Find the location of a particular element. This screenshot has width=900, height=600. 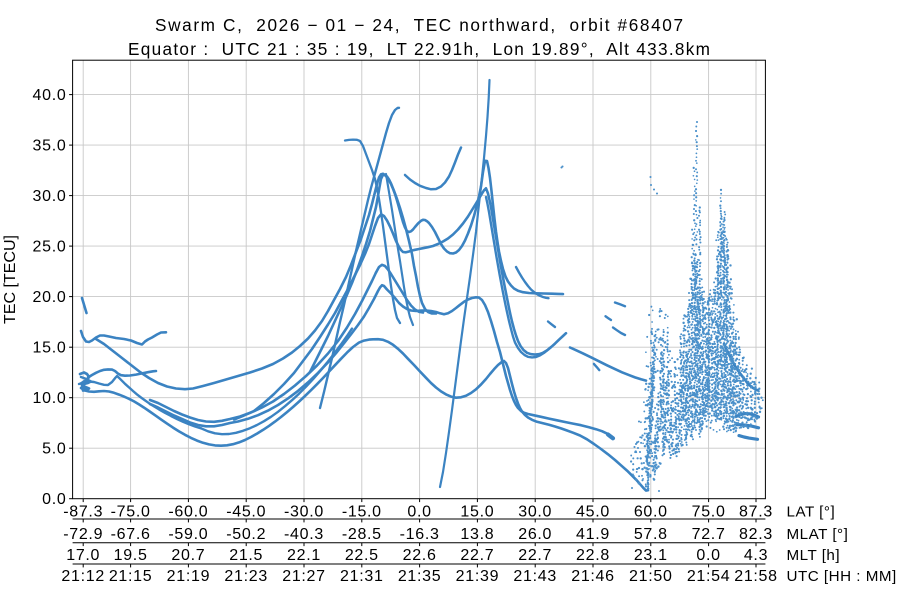

svg-text: 4.3 is located at coordinates (756, 555).